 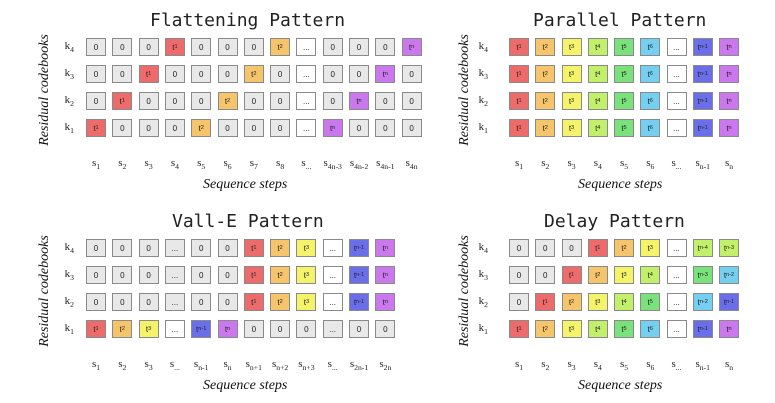 What do you see at coordinates (359, 365) in the screenshot?
I see `step-label: s2n-1` at bounding box center [359, 365].